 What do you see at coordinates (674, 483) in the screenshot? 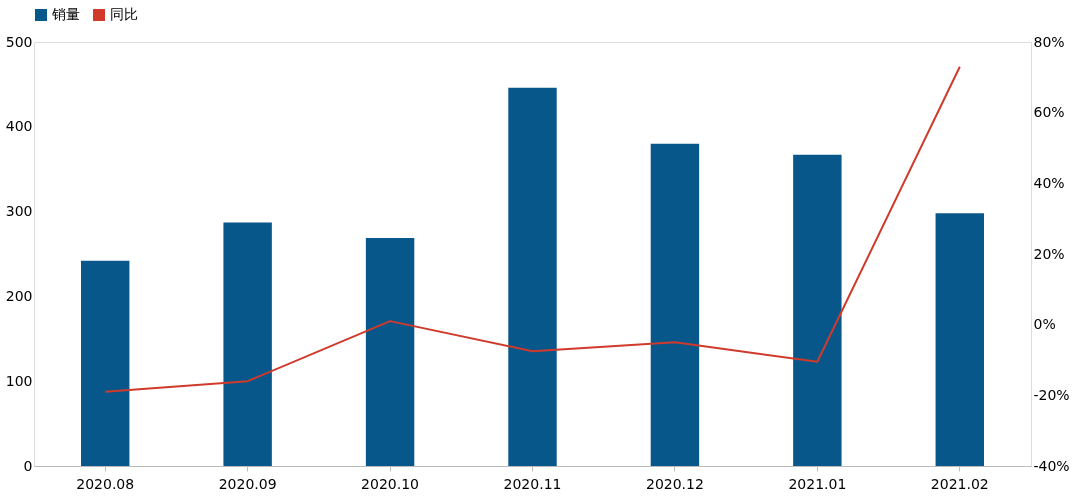
I see `x-tick-label: 2020.12` at bounding box center [674, 483].